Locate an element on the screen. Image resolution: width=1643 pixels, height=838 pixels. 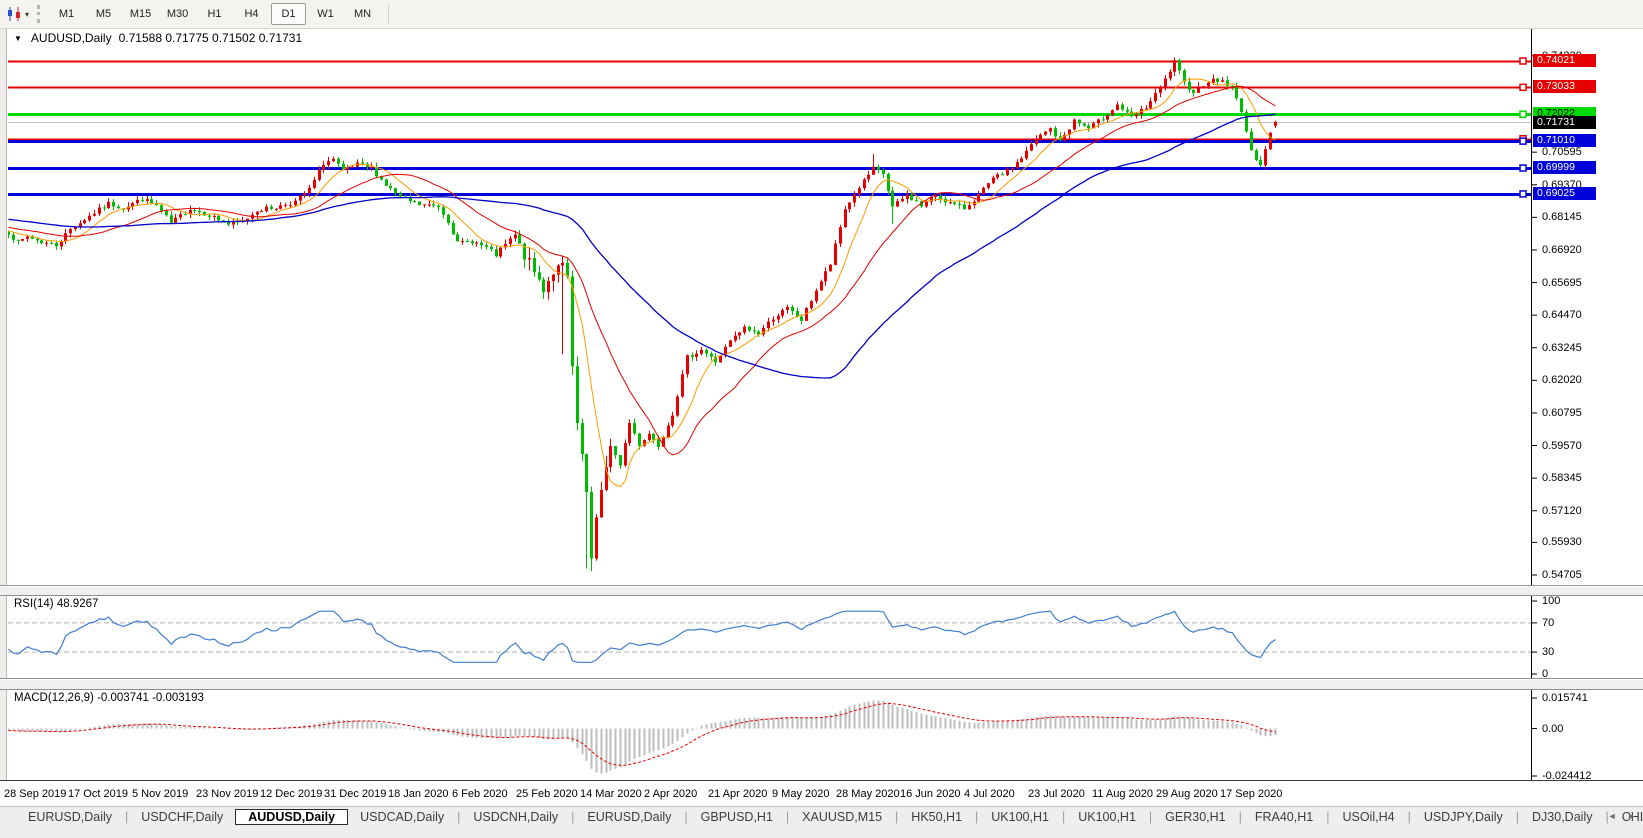
chart-tab-xauusd-m15: XAUUSD,M15 is located at coordinates (842, 817).